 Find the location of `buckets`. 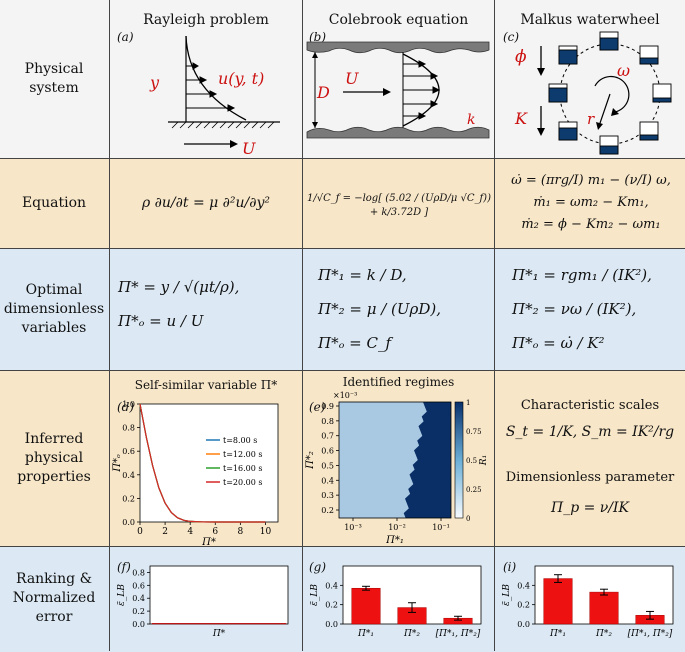

buckets is located at coordinates (610, 93).